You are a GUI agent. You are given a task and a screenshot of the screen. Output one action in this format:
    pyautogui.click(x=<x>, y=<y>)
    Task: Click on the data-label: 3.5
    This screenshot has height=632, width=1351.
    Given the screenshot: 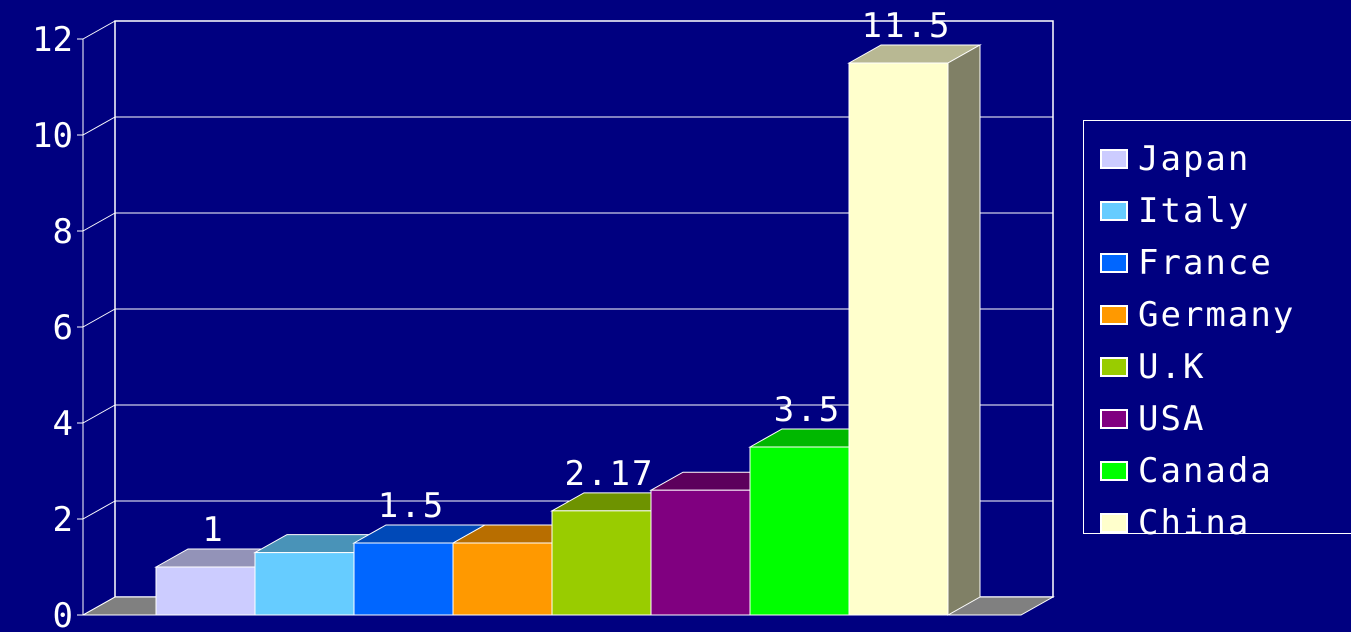 What is the action you would take?
    pyautogui.click(x=807, y=410)
    